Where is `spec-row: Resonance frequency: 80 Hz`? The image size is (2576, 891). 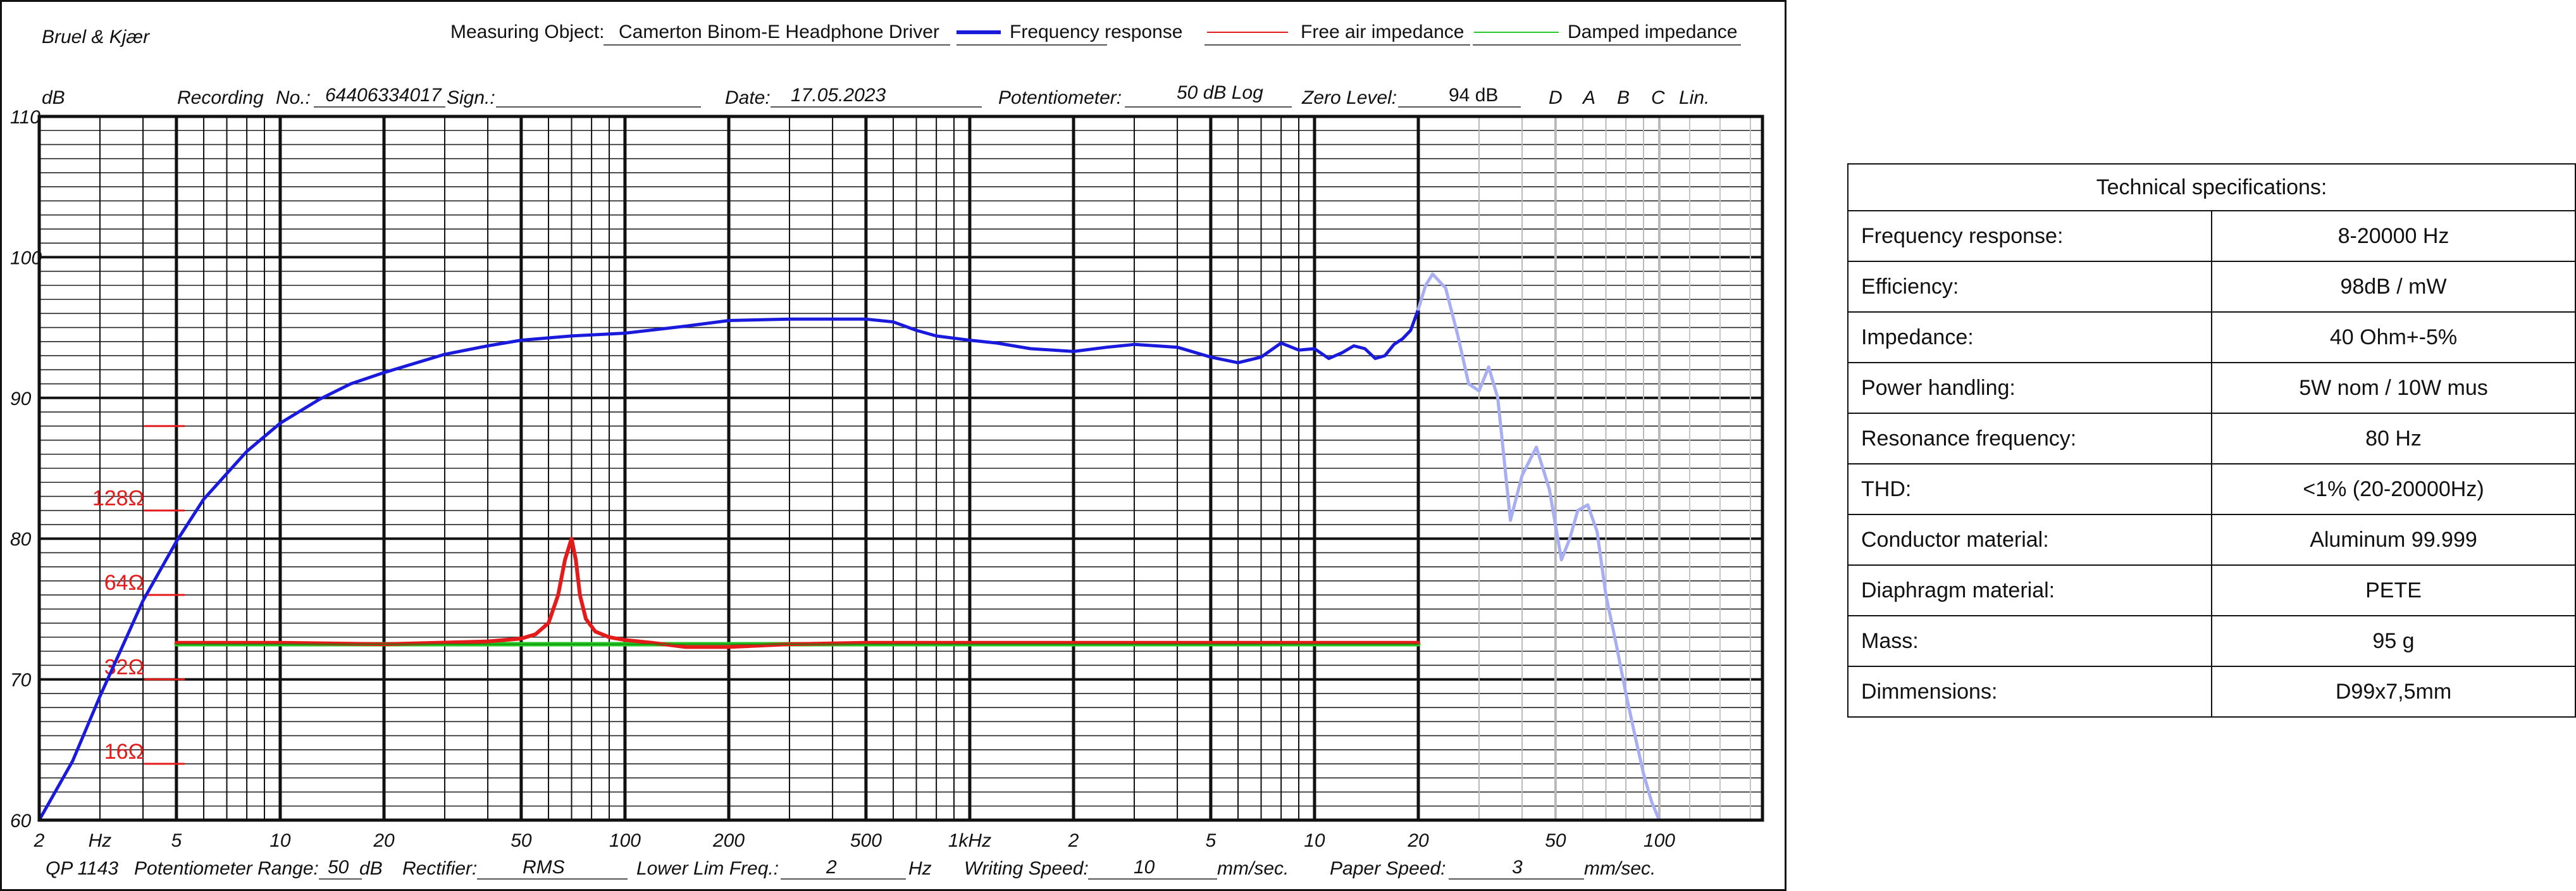 spec-row: Resonance frequency: 80 Hz is located at coordinates (2212, 438).